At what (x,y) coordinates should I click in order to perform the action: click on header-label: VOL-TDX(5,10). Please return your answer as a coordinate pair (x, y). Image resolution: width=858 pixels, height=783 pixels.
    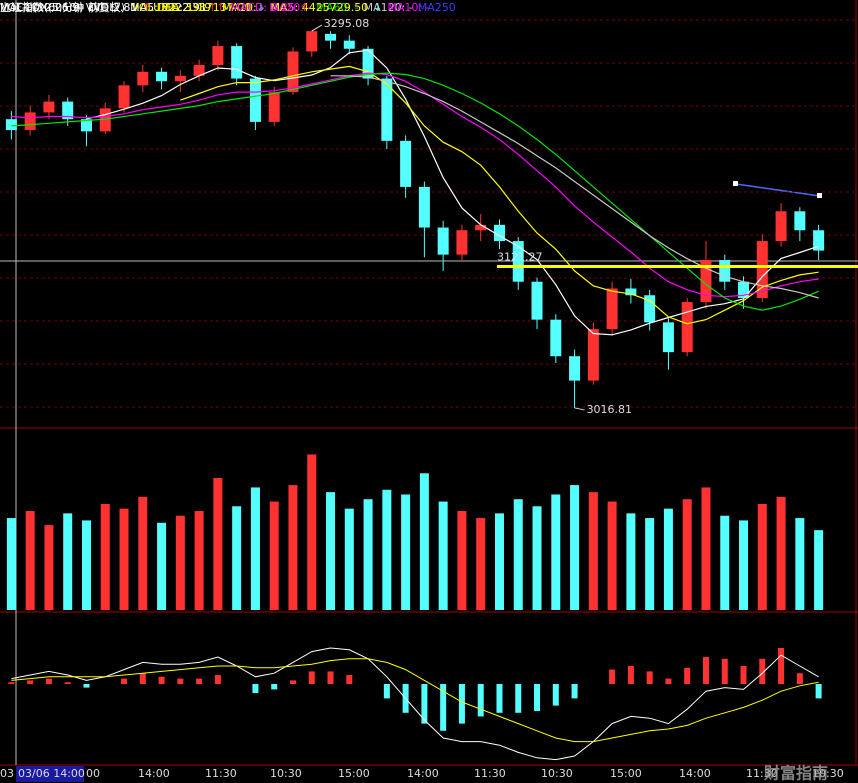
    Looking at the image, I should click on (40, 7).